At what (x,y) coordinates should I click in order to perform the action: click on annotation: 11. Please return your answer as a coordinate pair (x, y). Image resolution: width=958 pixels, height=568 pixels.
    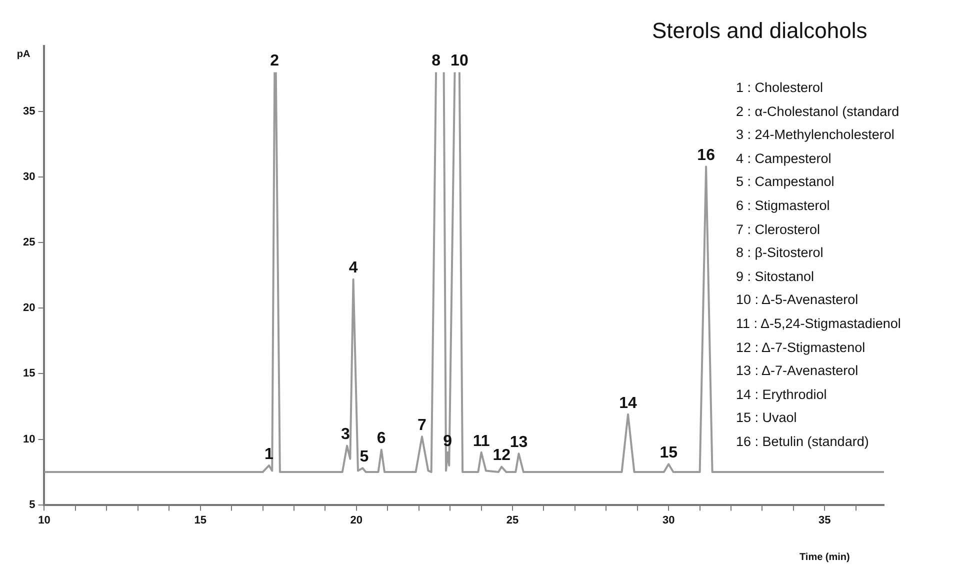
    Looking at the image, I should click on (481, 441).